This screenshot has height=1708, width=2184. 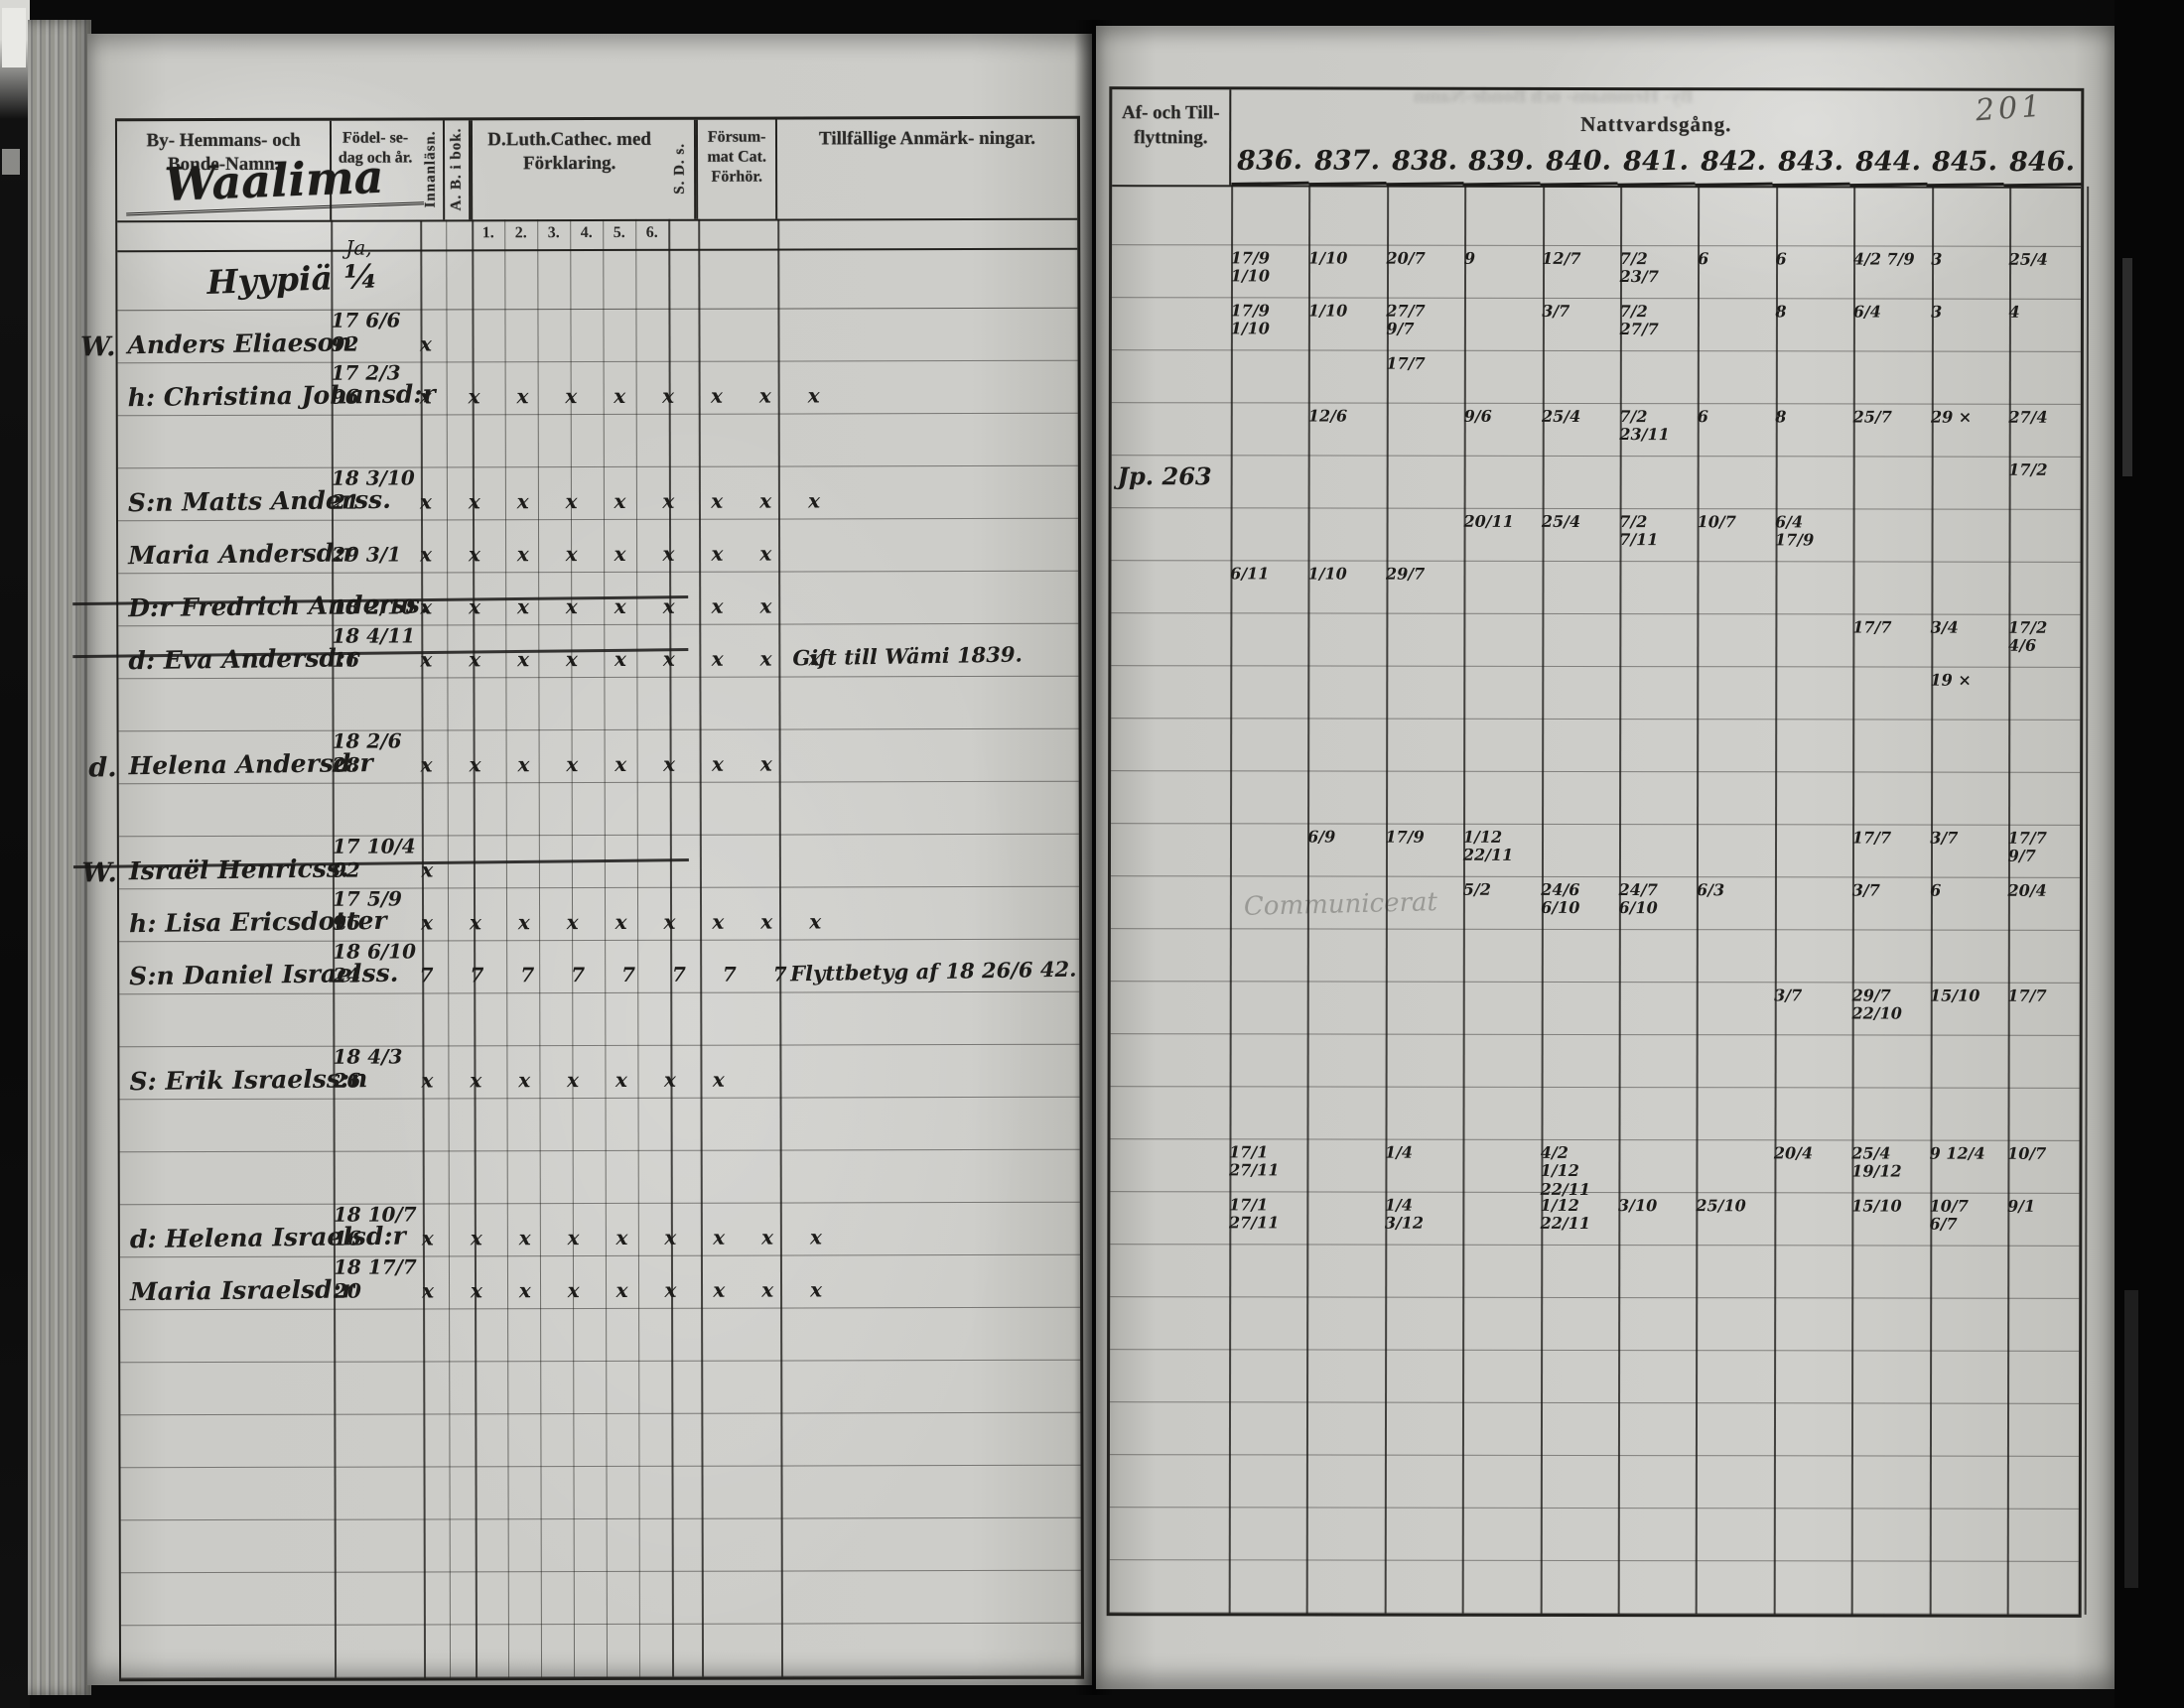 I want to click on communion-cell: 7/2 23/7, so click(x=1639, y=268).